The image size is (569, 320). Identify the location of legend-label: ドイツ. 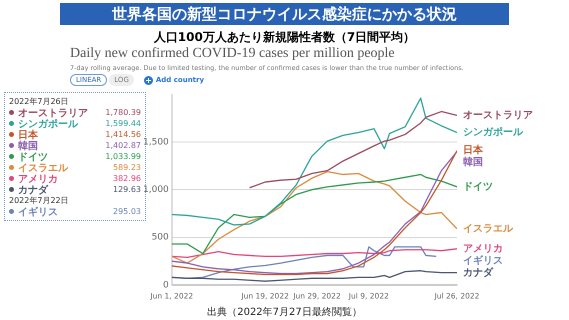
(33, 157).